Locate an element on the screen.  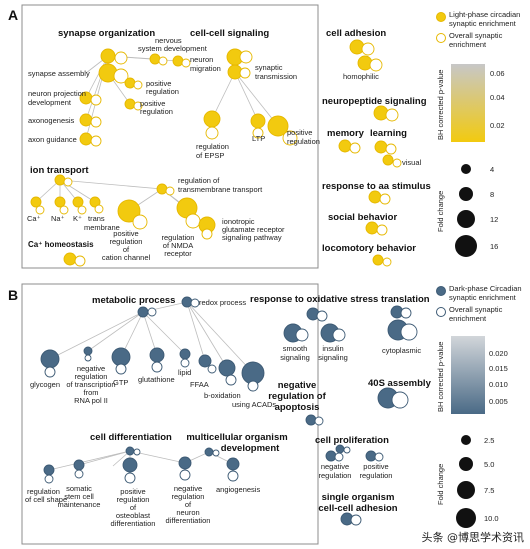
label-redox: redox process is located at coordinates (222, 302).